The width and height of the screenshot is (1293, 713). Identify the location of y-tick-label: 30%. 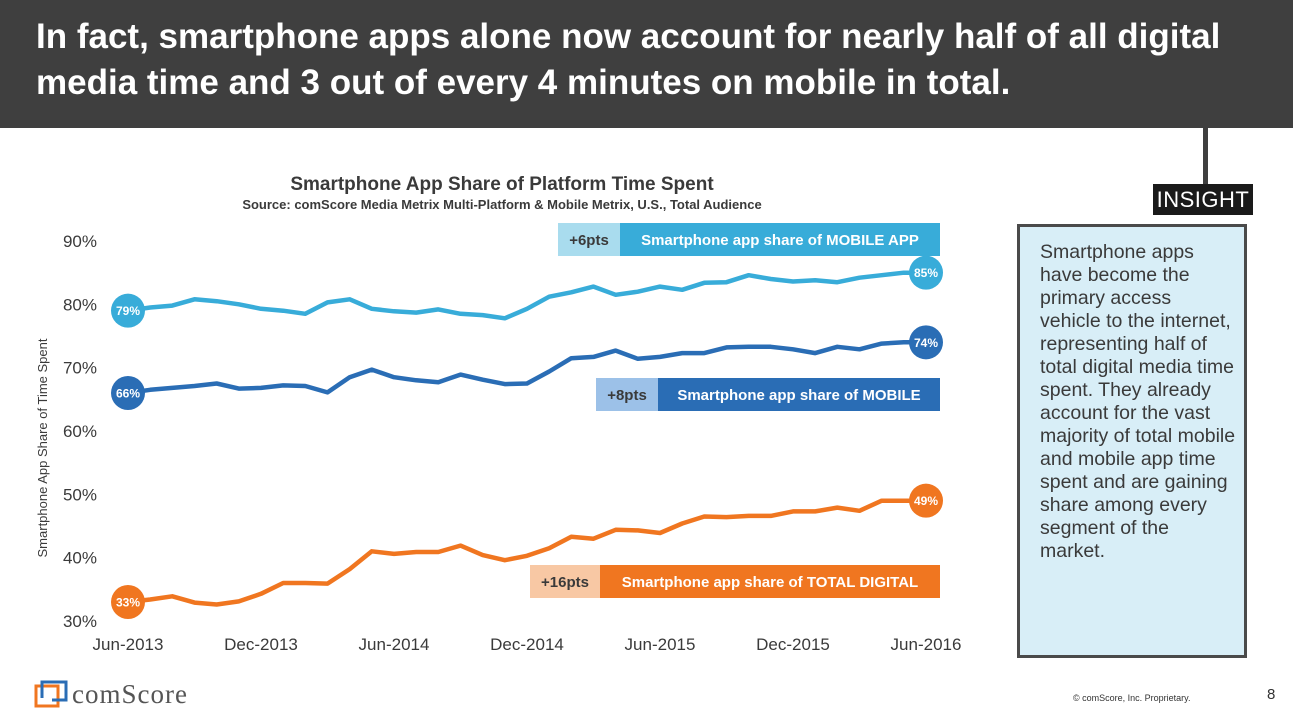
(80, 621).